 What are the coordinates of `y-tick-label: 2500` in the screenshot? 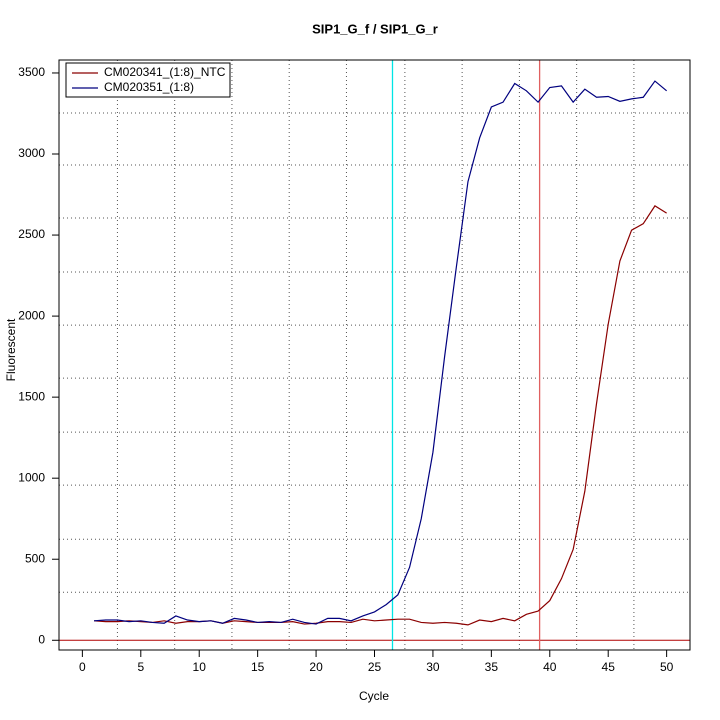 It's located at (31, 234).